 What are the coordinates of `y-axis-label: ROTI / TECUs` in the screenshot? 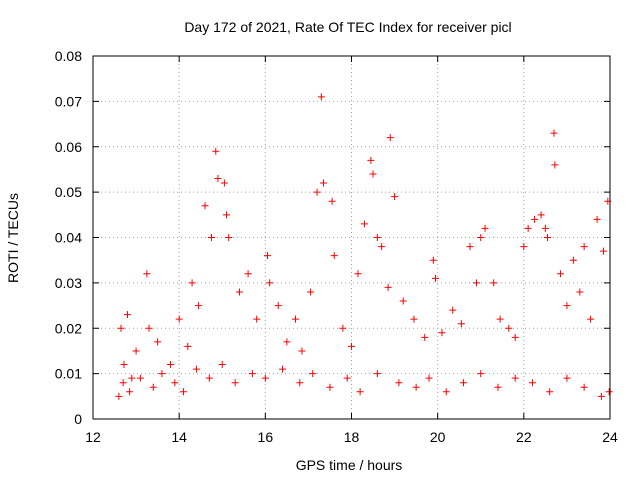 It's located at (13, 238).